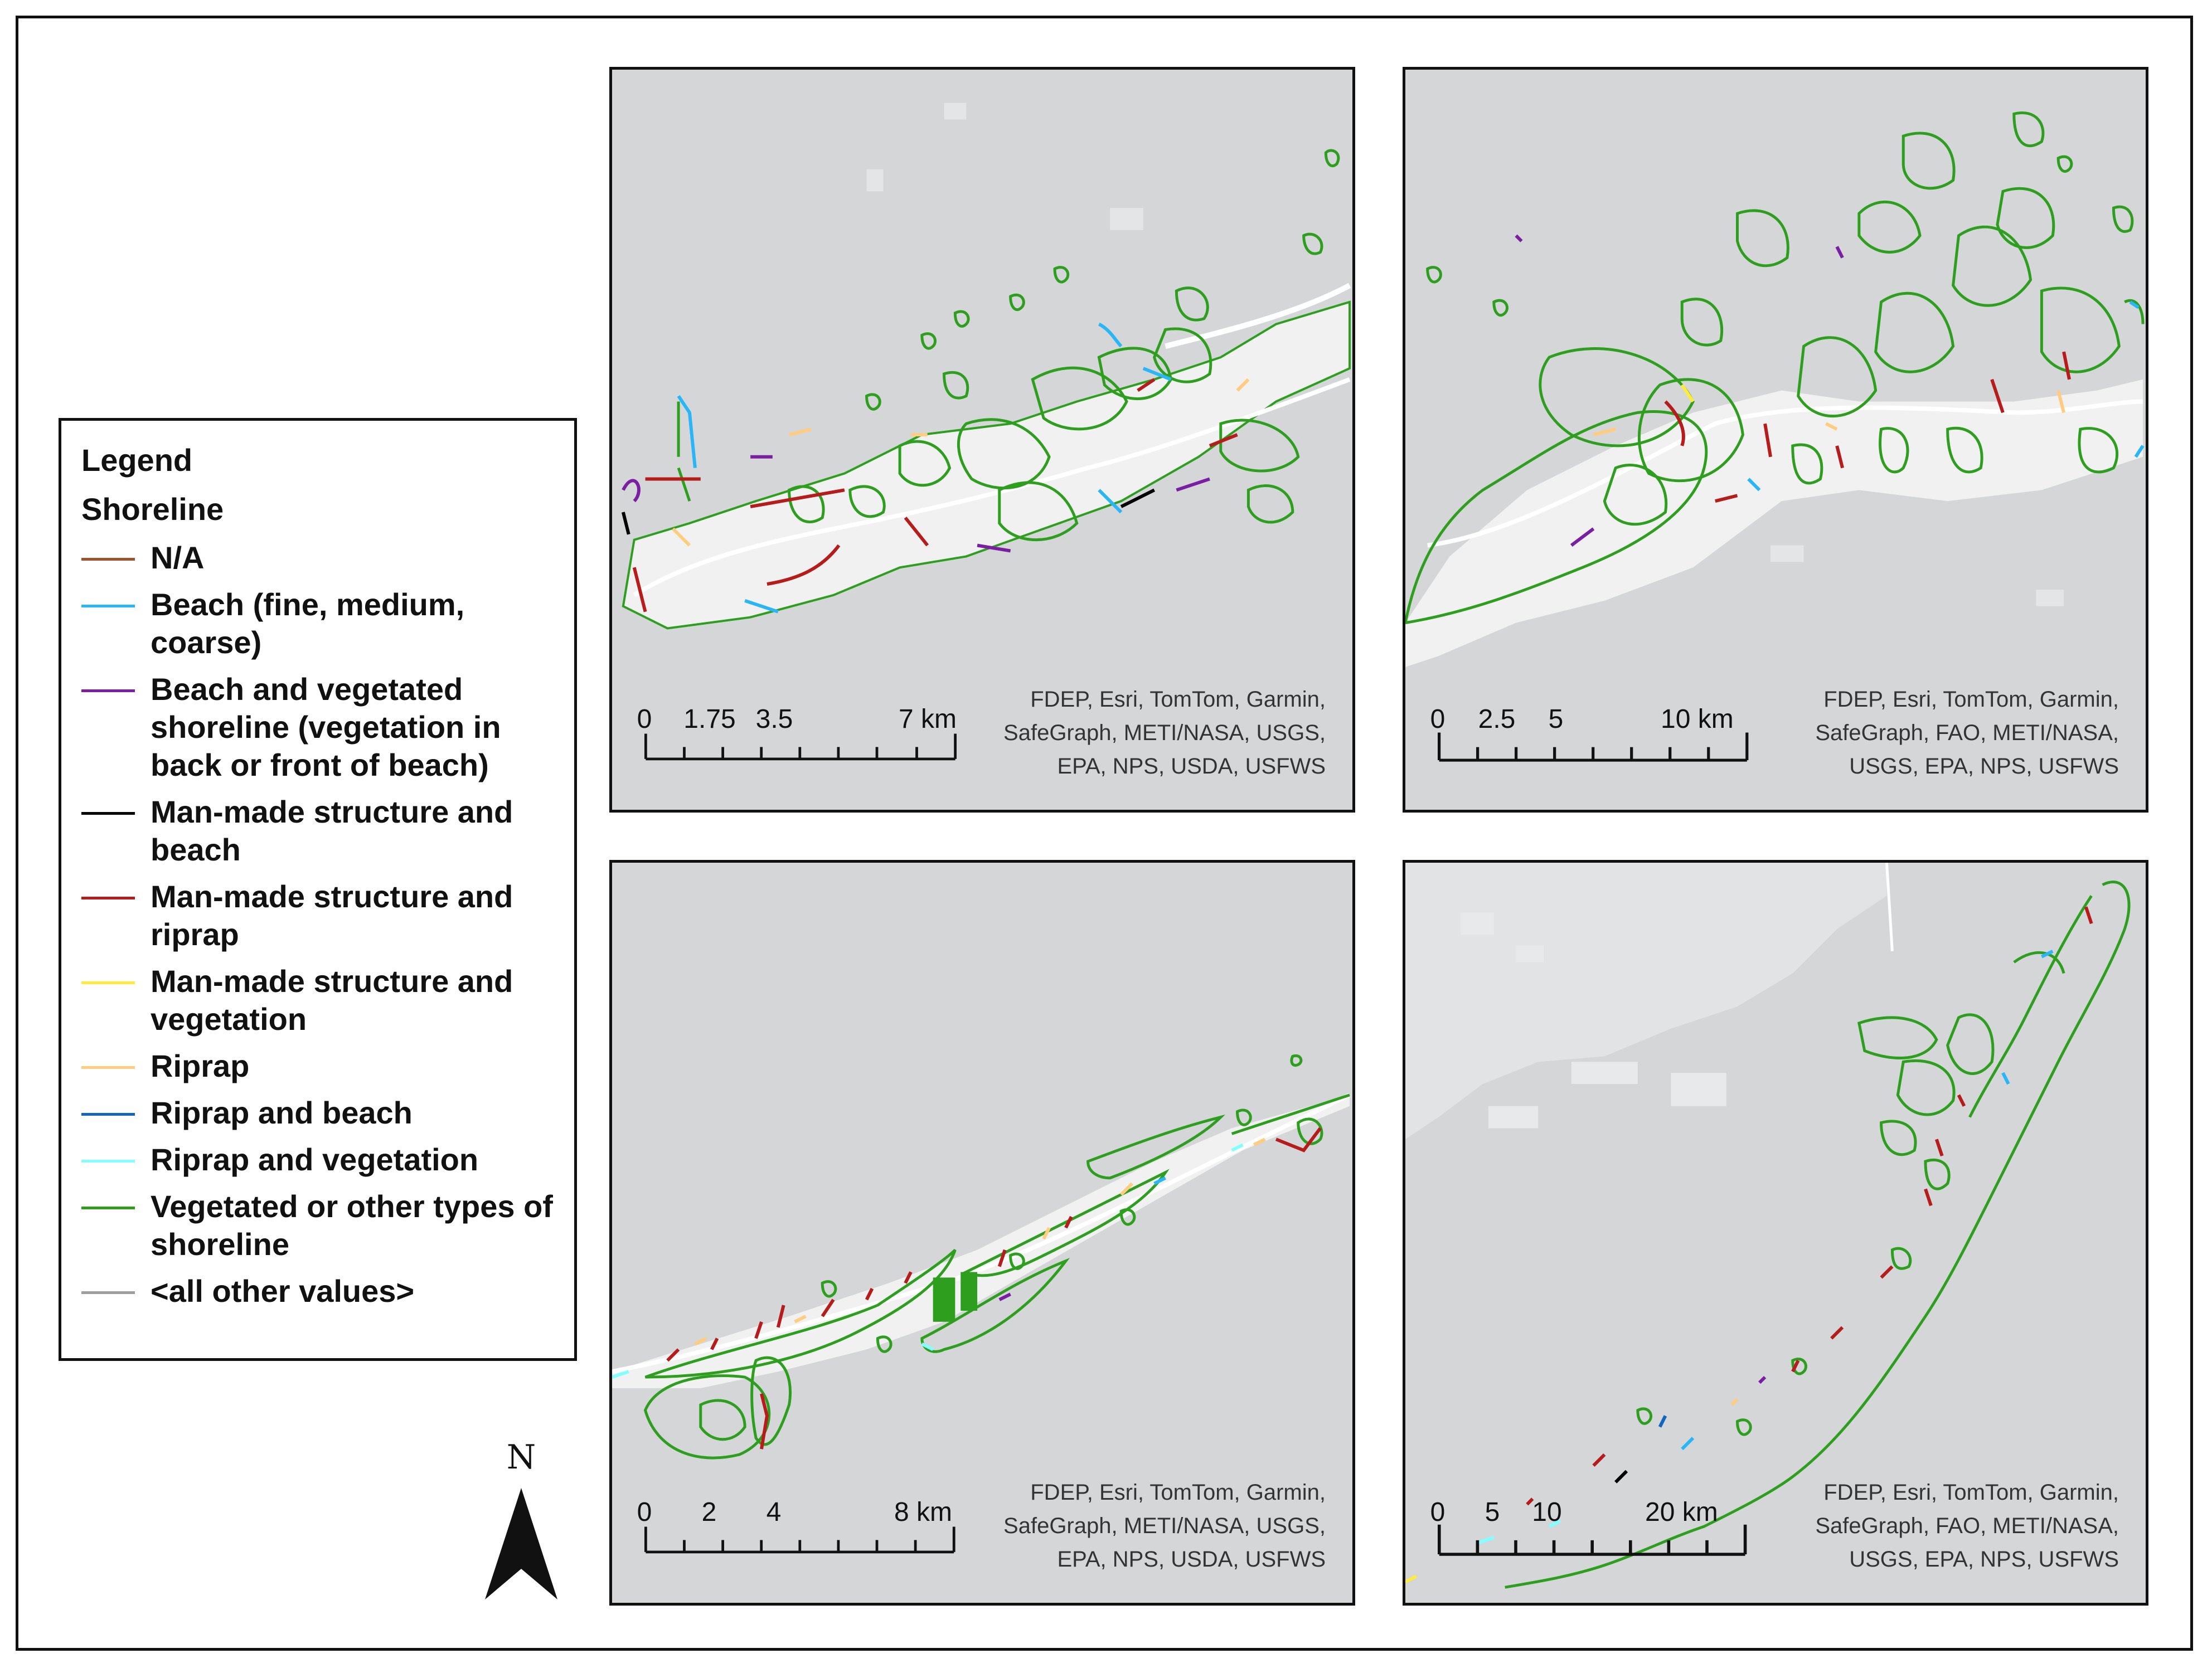 The width and height of the screenshot is (2212, 1668). What do you see at coordinates (1547, 1512) in the screenshot?
I see `scale-tick-label: 10` at bounding box center [1547, 1512].